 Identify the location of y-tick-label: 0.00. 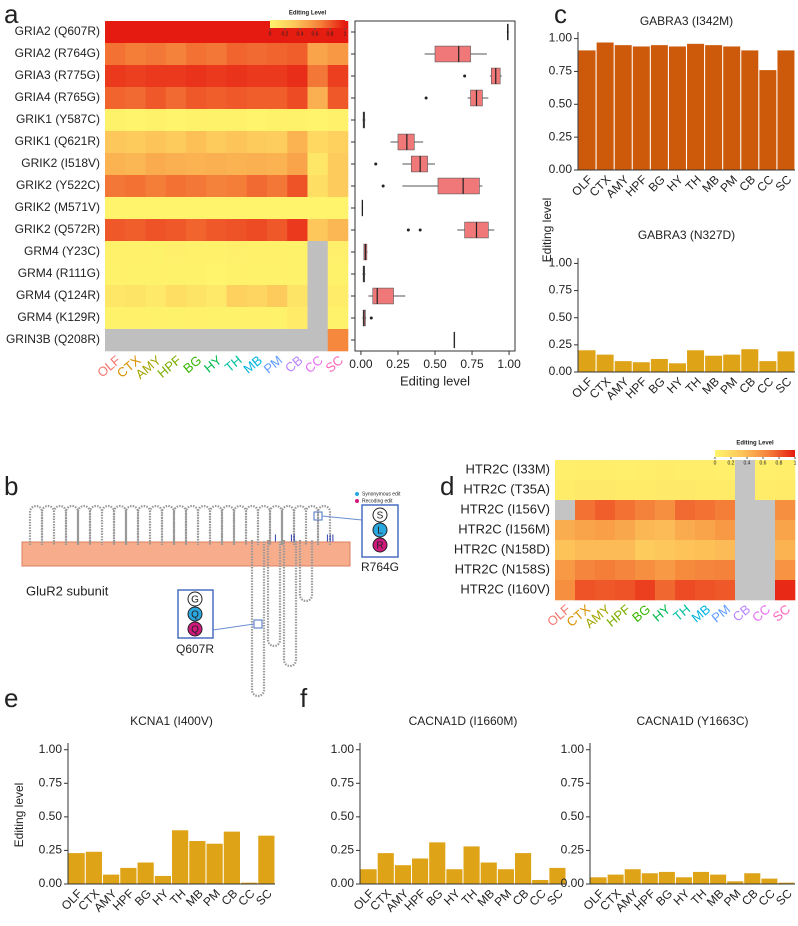
(573, 883).